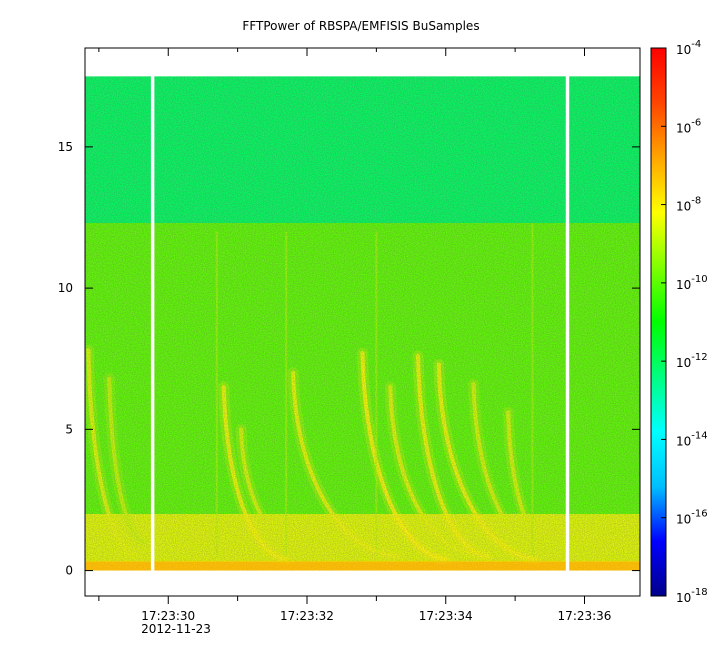  Describe the element at coordinates (585, 616) in the screenshot. I see `x-tick-label: 17:23:36` at that location.